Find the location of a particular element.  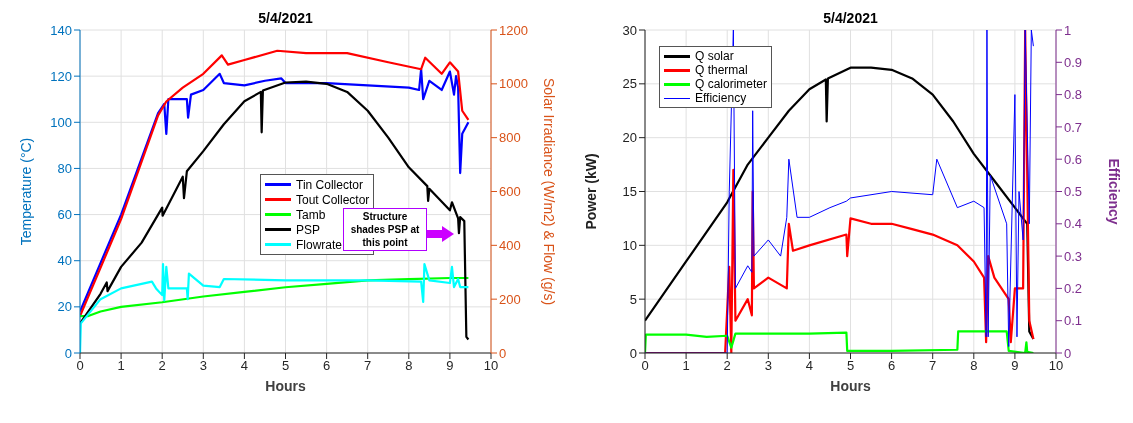

legend-label: Tin Collector is located at coordinates (329, 184).